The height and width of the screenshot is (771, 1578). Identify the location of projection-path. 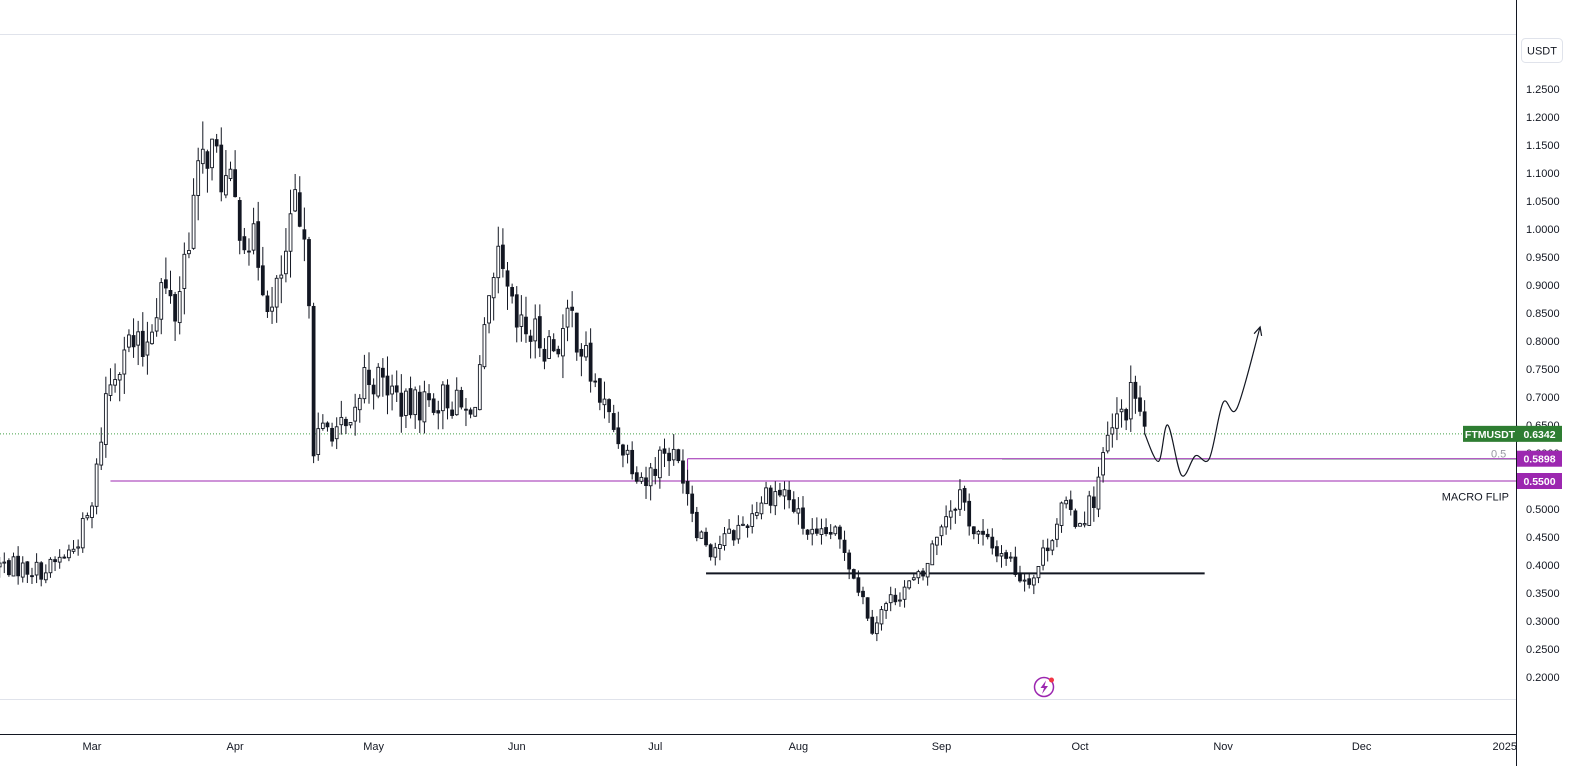
(1202, 401).